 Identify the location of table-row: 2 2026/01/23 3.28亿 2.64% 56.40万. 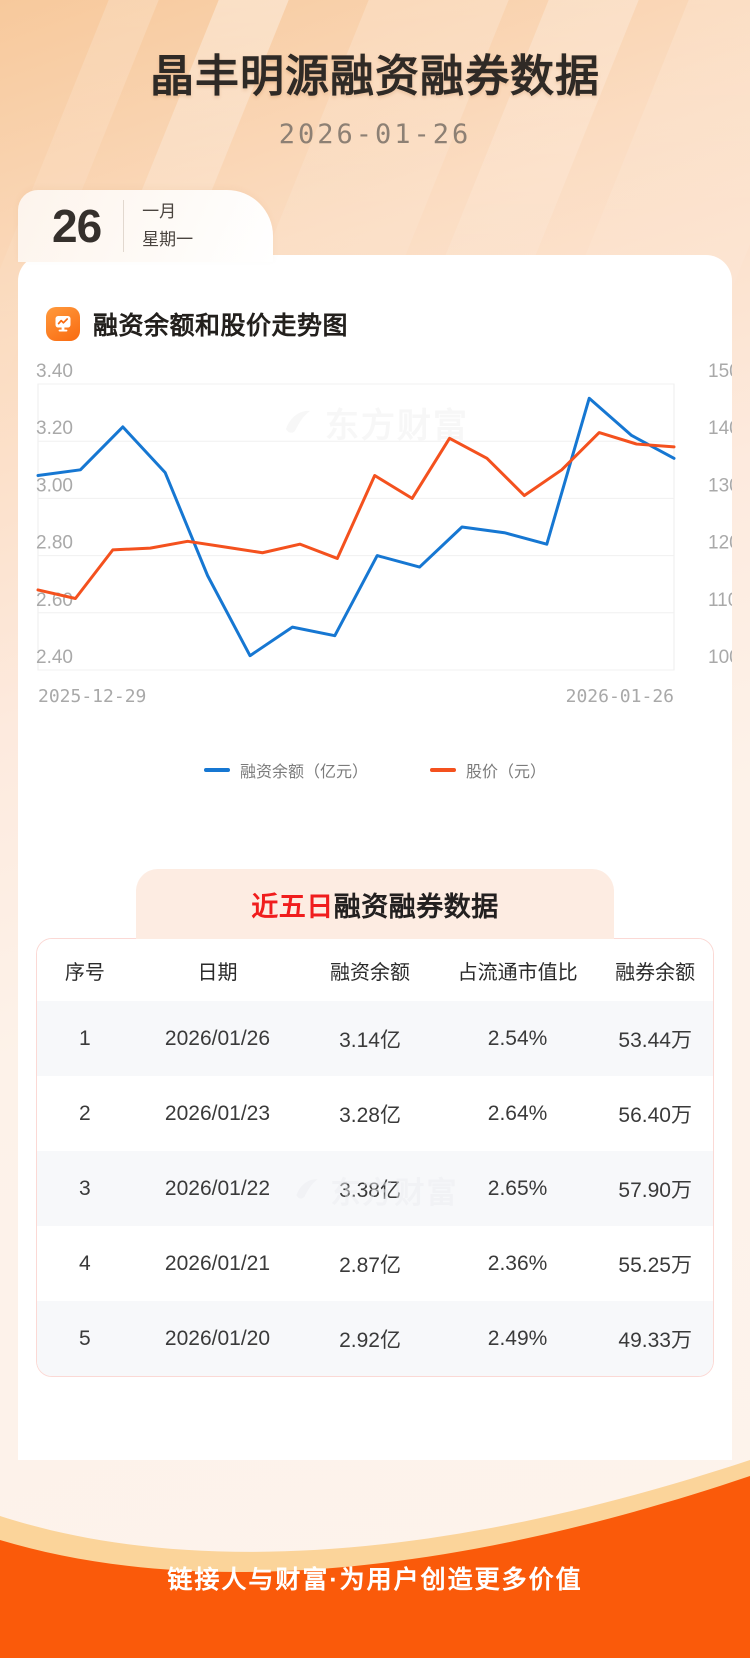
(375, 1113).